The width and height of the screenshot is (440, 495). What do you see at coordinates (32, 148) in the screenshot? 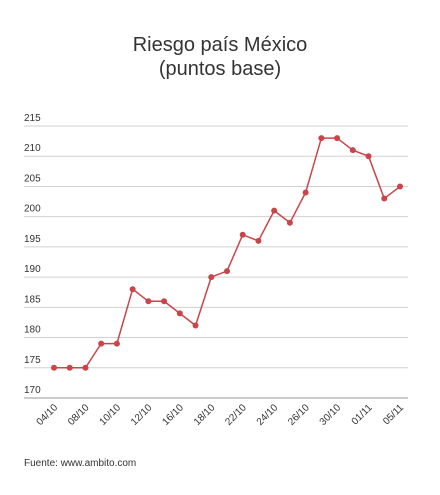
I see `y-tick-label-210: 210` at bounding box center [32, 148].